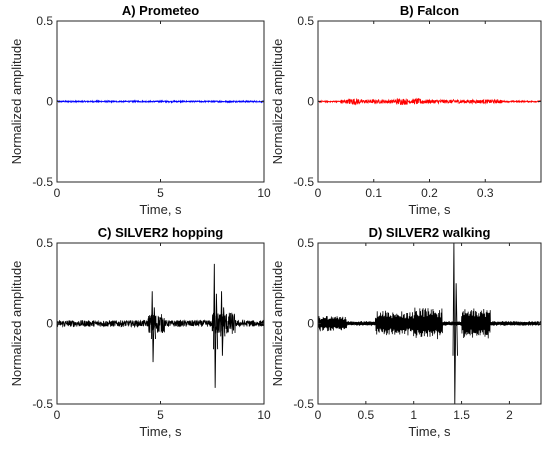  Describe the element at coordinates (509, 415) in the screenshot. I see `x-tick-label: 2` at that location.